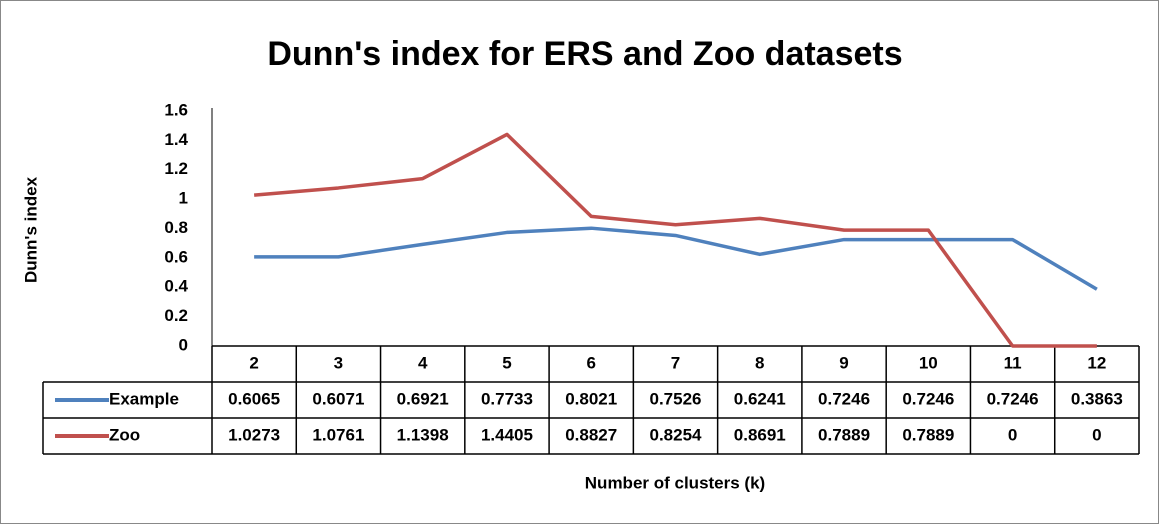 This screenshot has height=524, width=1159. What do you see at coordinates (176, 109) in the screenshot?
I see `y-tick-label: 1.6` at bounding box center [176, 109].